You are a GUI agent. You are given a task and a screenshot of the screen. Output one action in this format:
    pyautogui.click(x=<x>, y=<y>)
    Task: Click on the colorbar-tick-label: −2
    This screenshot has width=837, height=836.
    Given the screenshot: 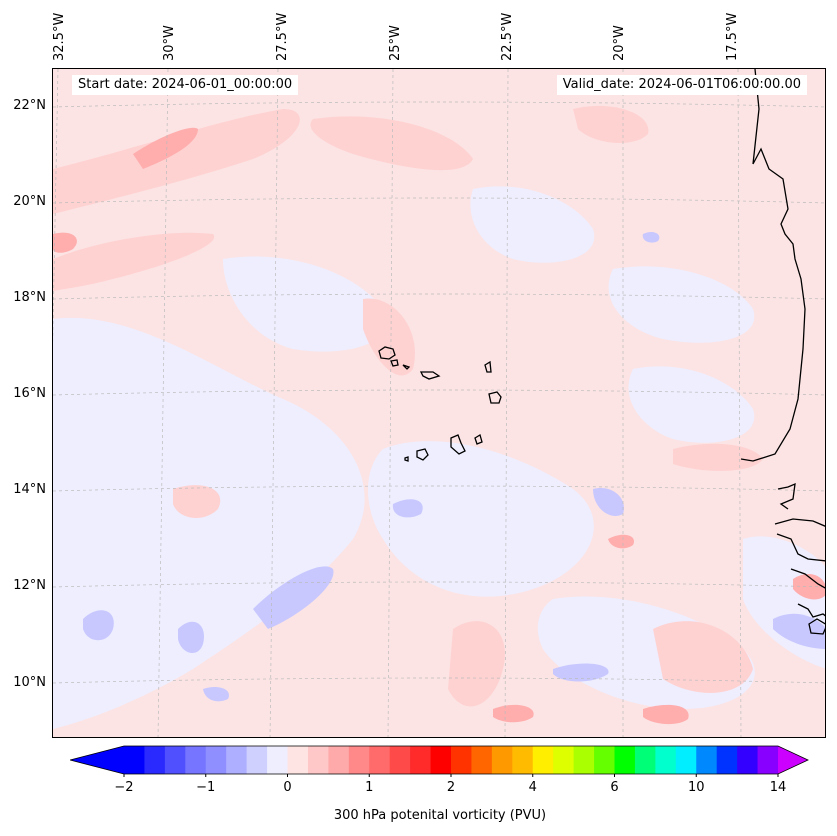 What is the action you would take?
    pyautogui.click(x=124, y=787)
    